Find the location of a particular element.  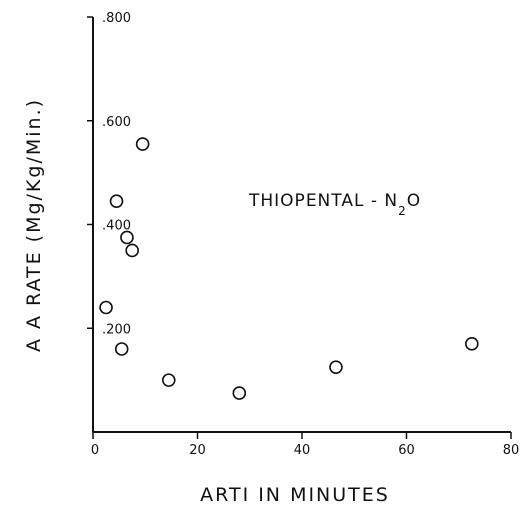

y-tick-label: .400 is located at coordinates (116, 226).